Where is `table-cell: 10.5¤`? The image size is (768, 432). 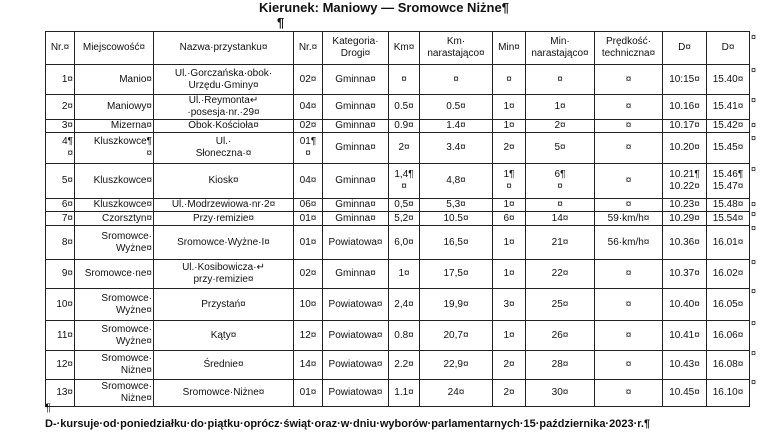 table-cell: 10.5¤ is located at coordinates (456, 218).